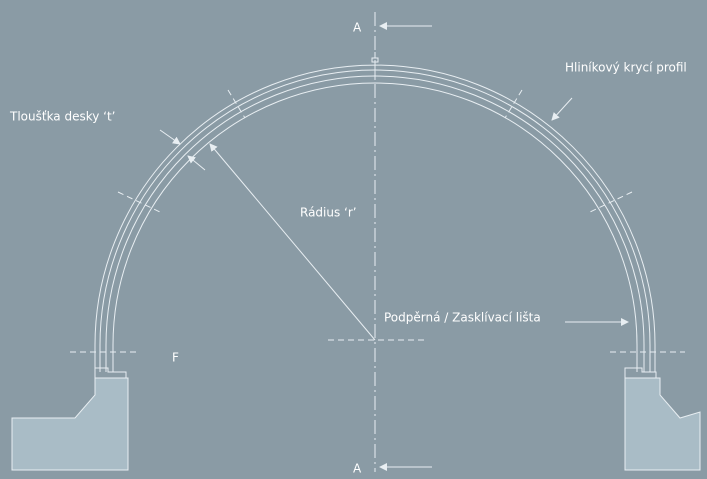  What do you see at coordinates (175, 358) in the screenshot?
I see `f-label: F` at bounding box center [175, 358].